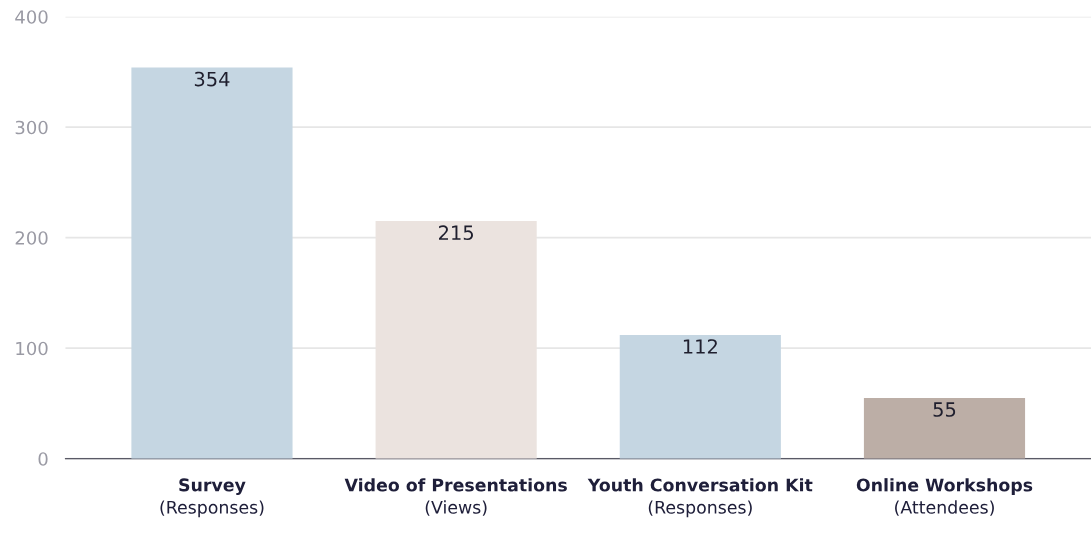 This screenshot has height=556, width=1091. I want to click on x-tick-label: Youth Conversation Kit (Responses), so click(700, 498).